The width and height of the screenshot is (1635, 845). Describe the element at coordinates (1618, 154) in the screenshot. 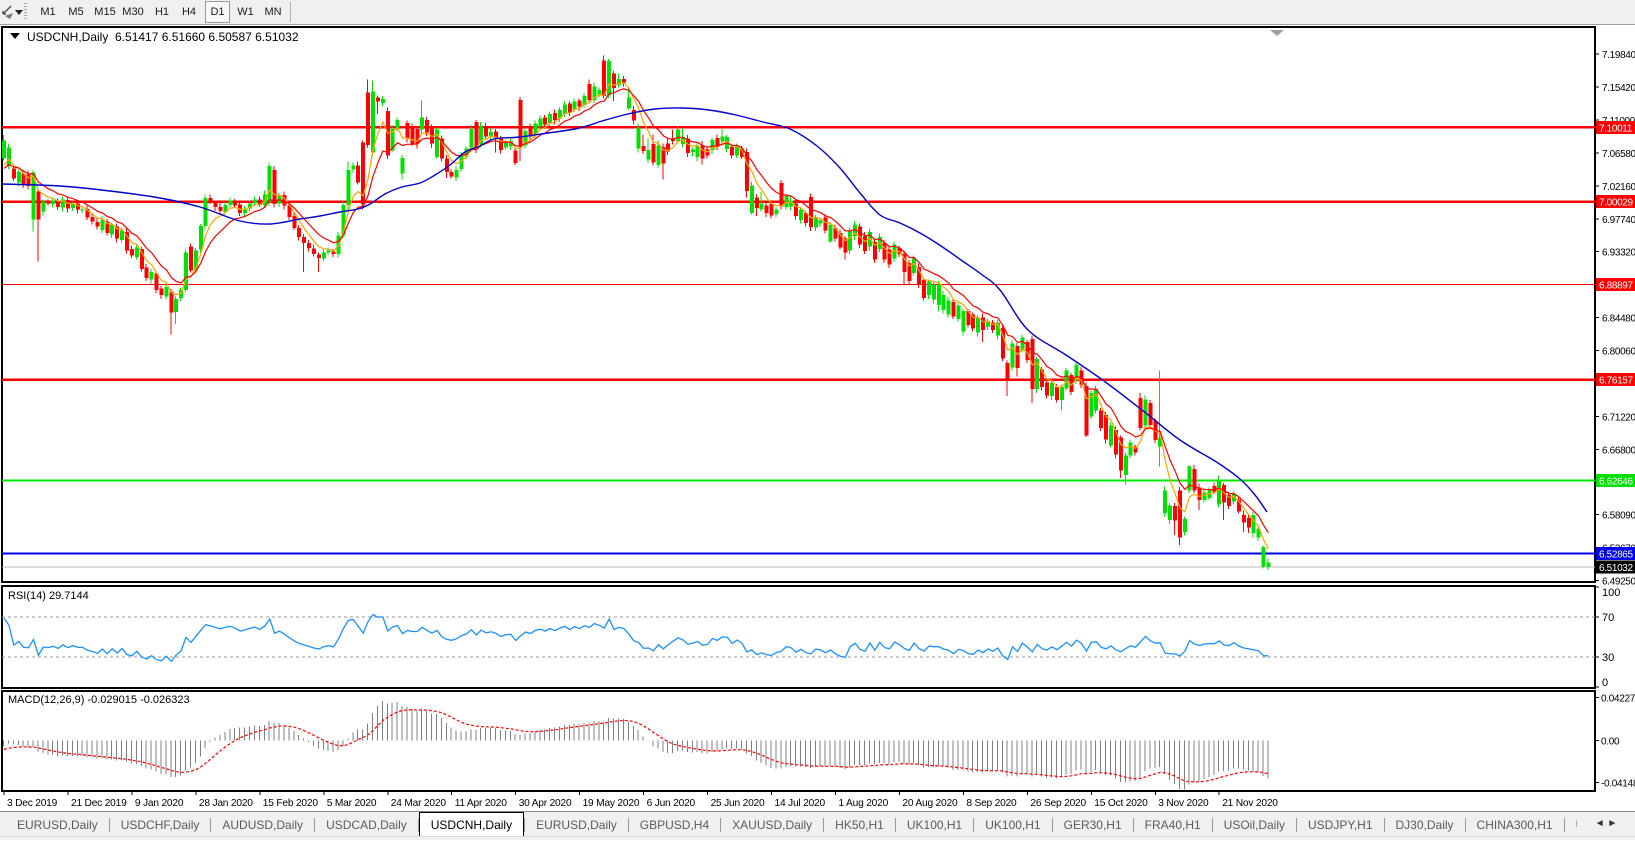

I see `svg-text: 7.06580` at that location.